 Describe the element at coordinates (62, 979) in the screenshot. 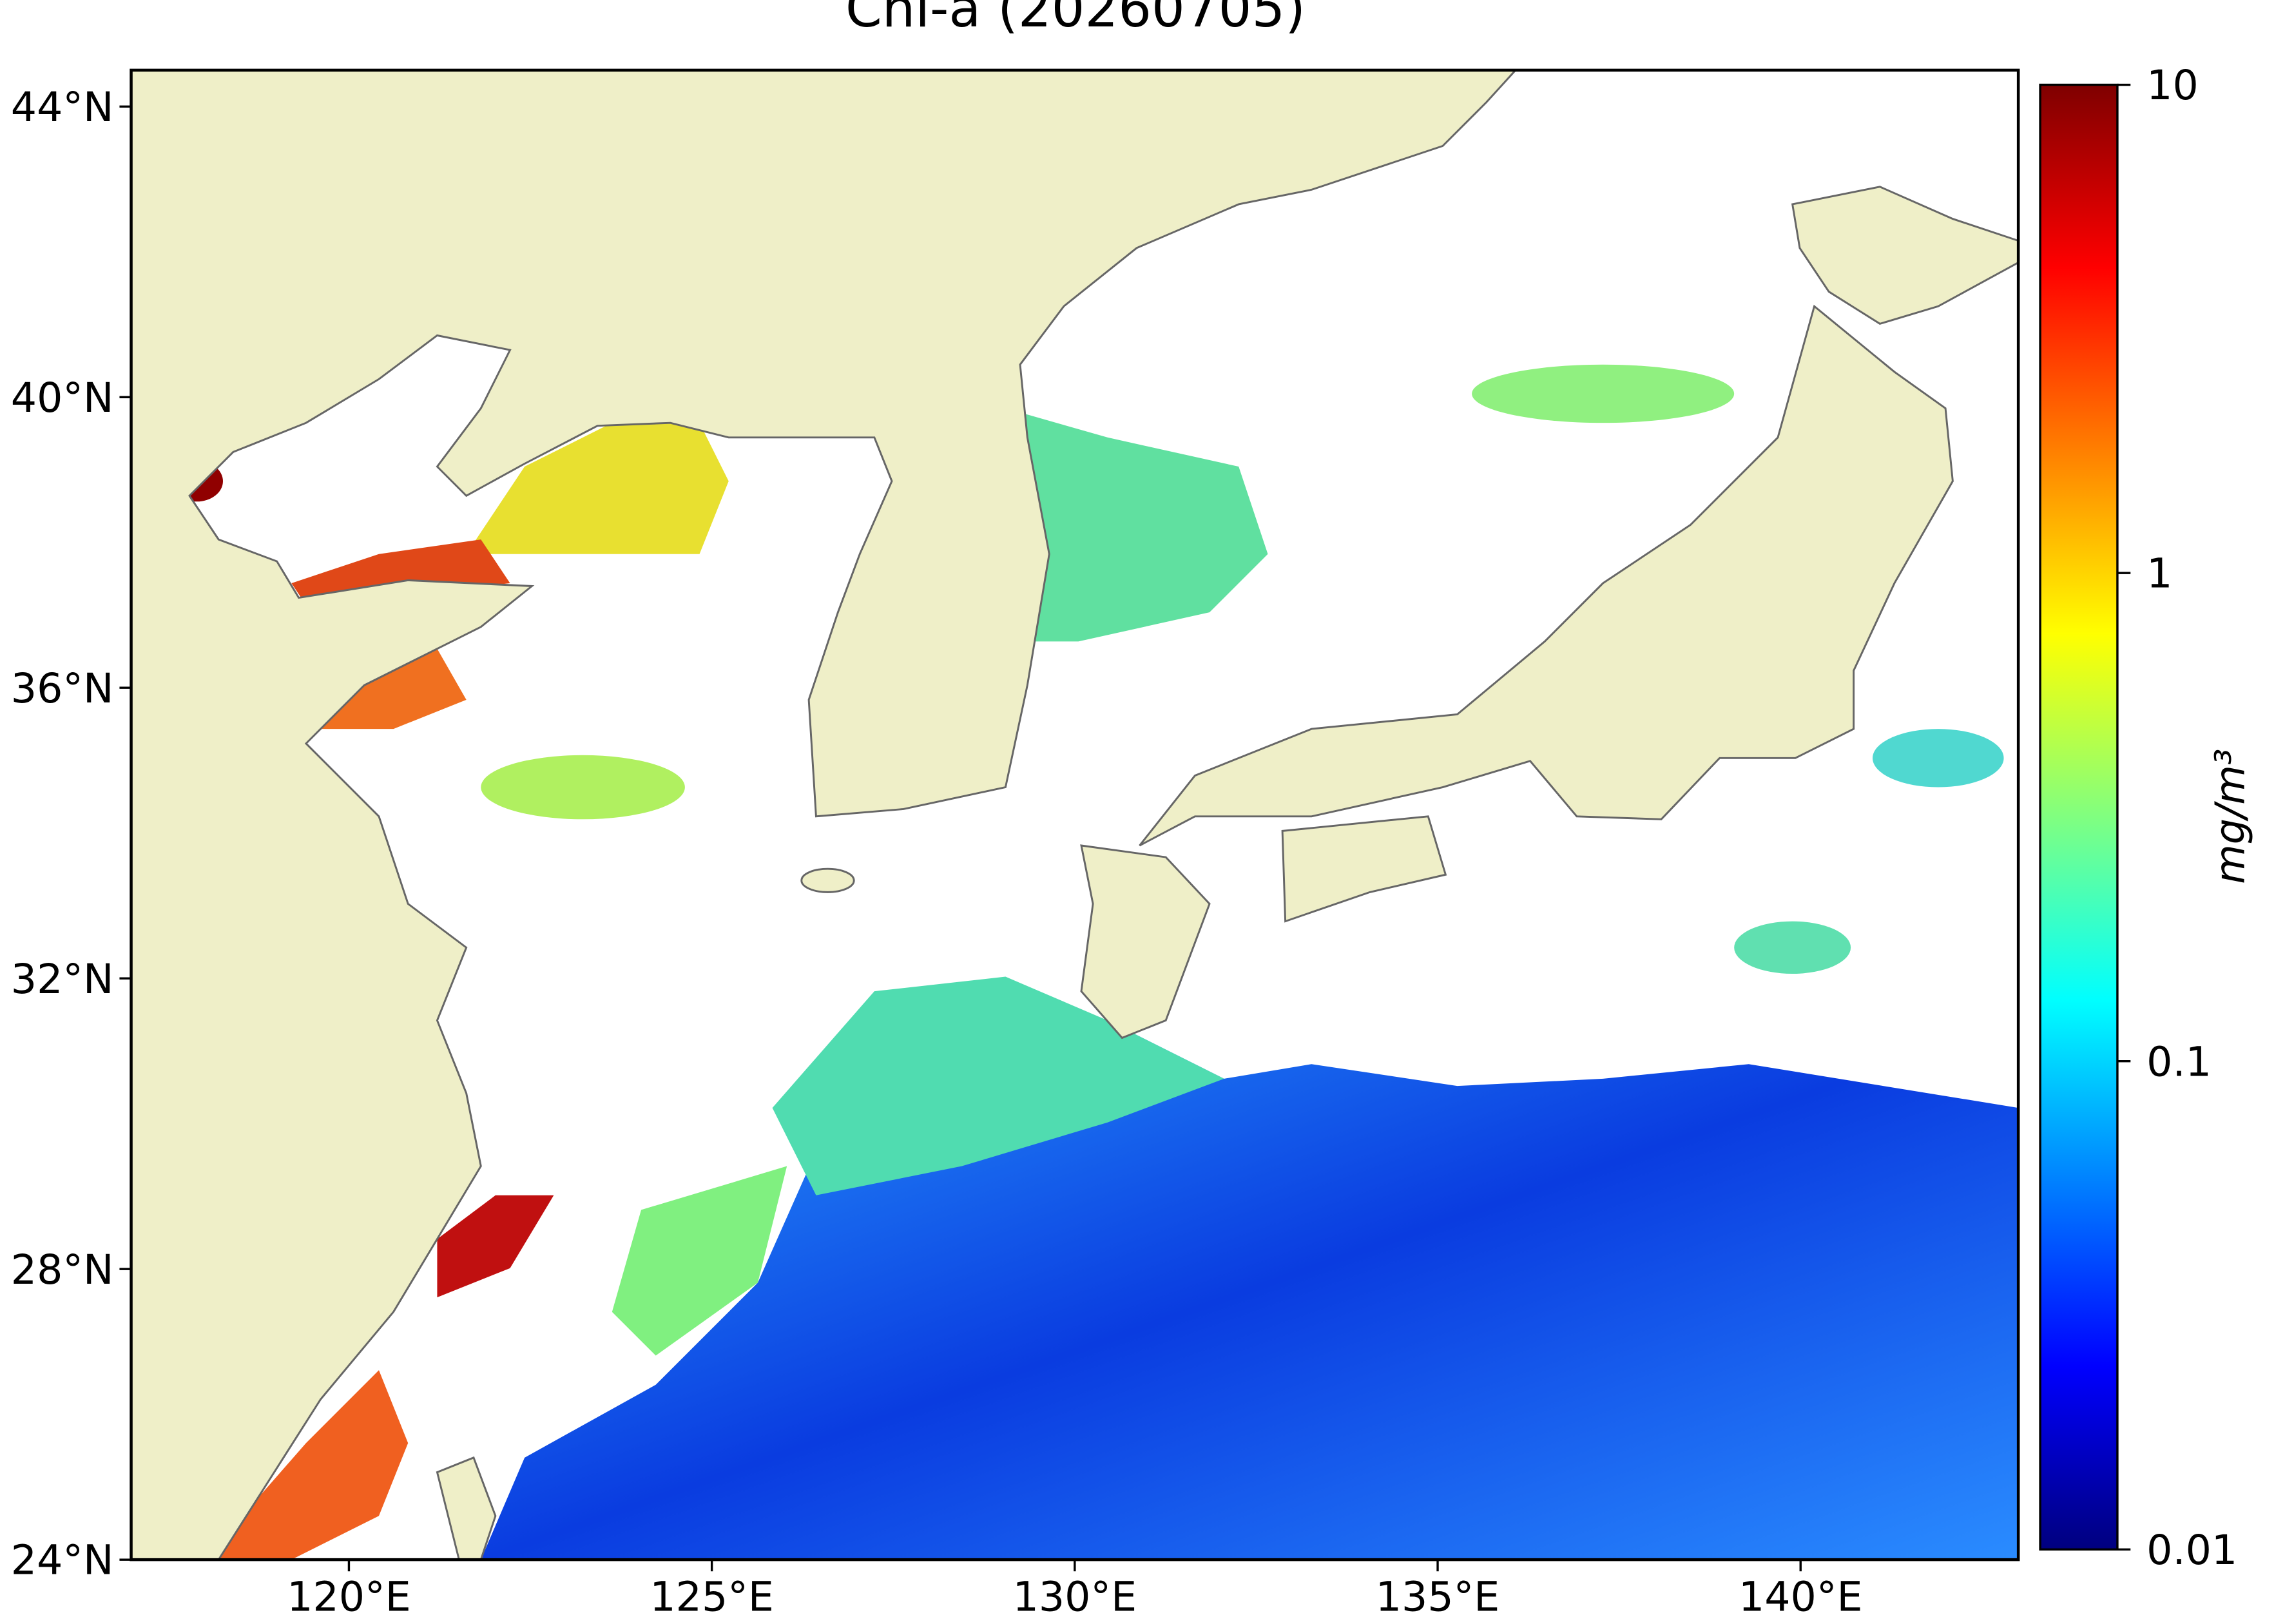

I see `y-tick-label: 32°N` at that location.